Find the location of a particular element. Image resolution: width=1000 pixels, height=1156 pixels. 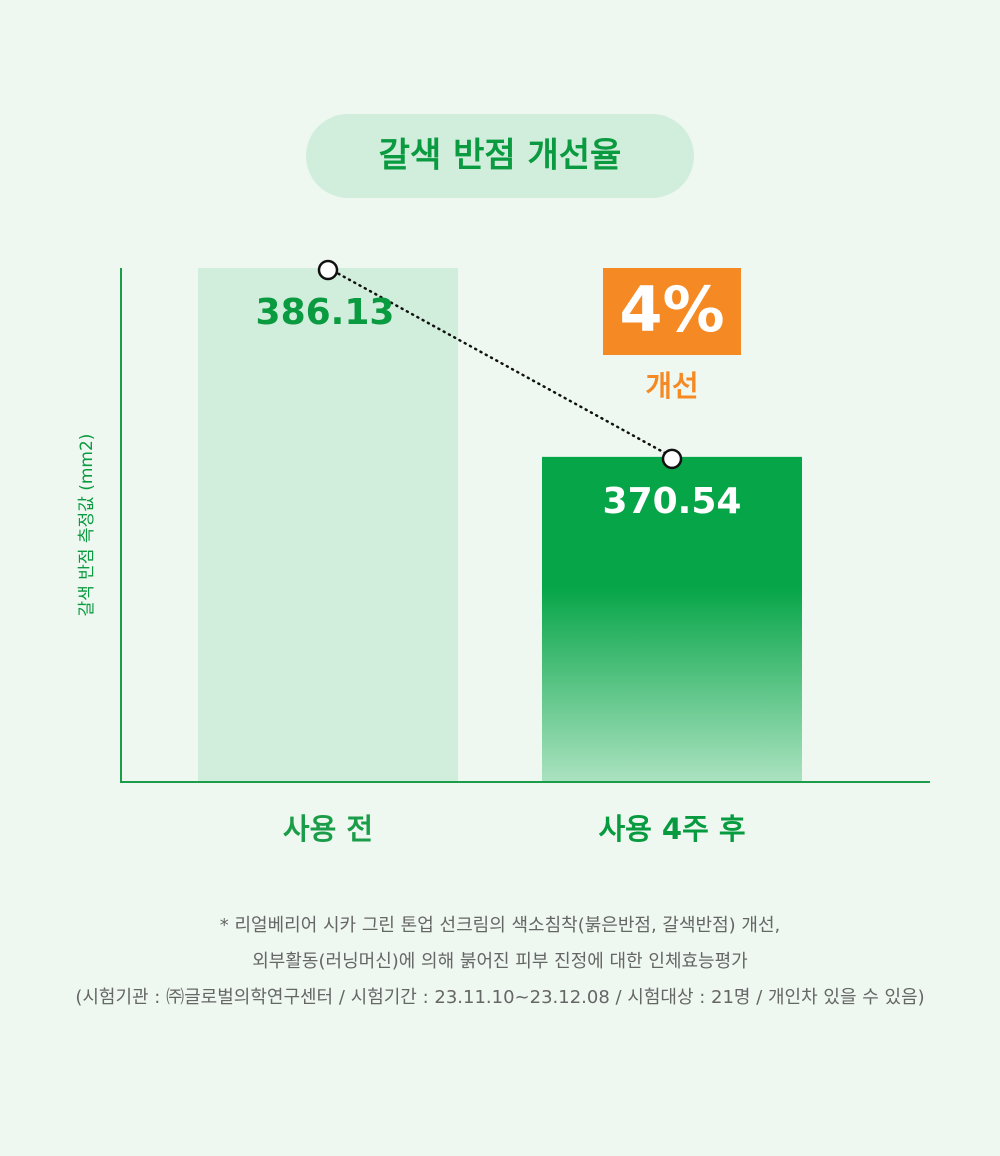

badge-text: 4% is located at coordinates (671, 309).